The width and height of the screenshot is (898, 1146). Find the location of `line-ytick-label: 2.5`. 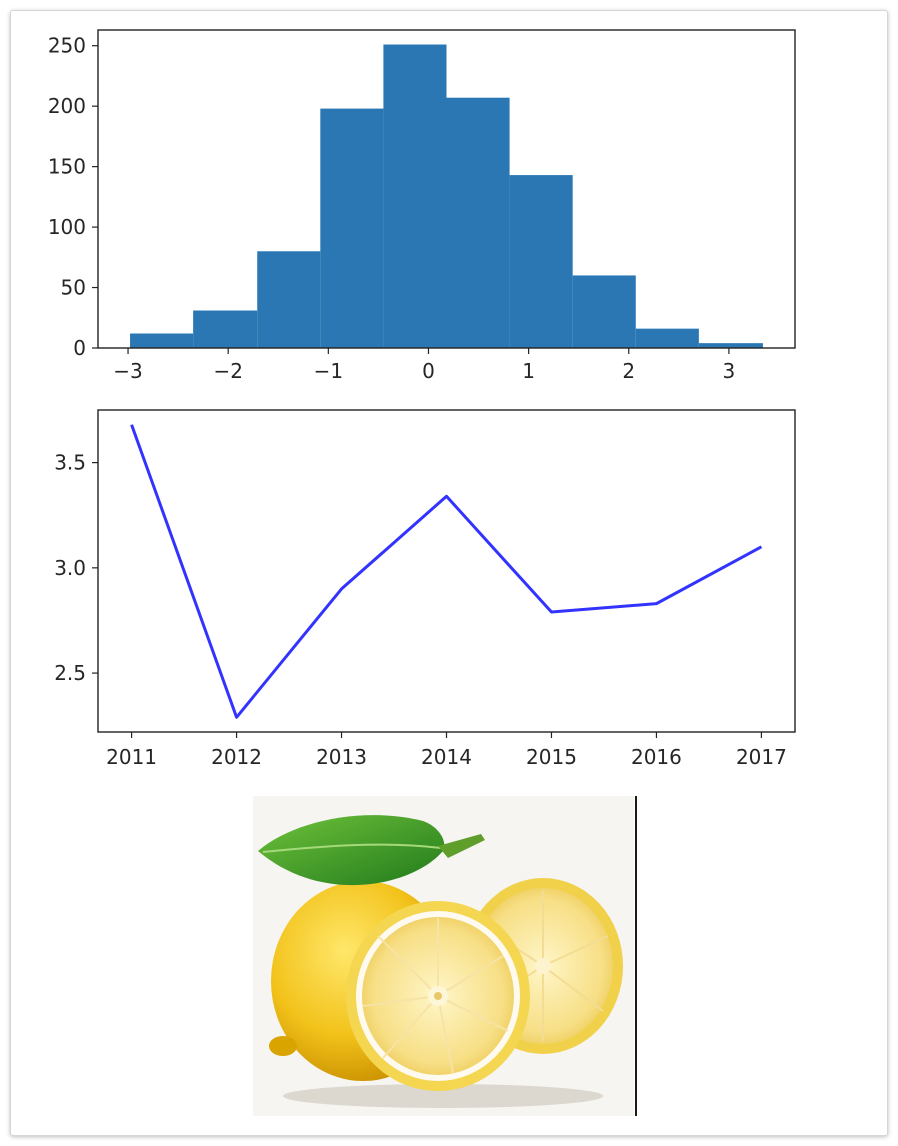

line-ytick-label: 2.5 is located at coordinates (70, 673).